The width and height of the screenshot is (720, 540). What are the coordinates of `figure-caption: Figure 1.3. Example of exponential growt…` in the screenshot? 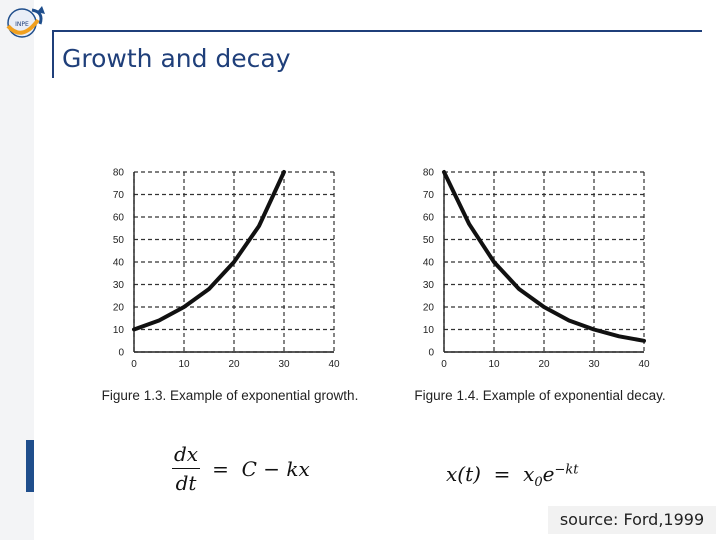 It's located at (230, 395).